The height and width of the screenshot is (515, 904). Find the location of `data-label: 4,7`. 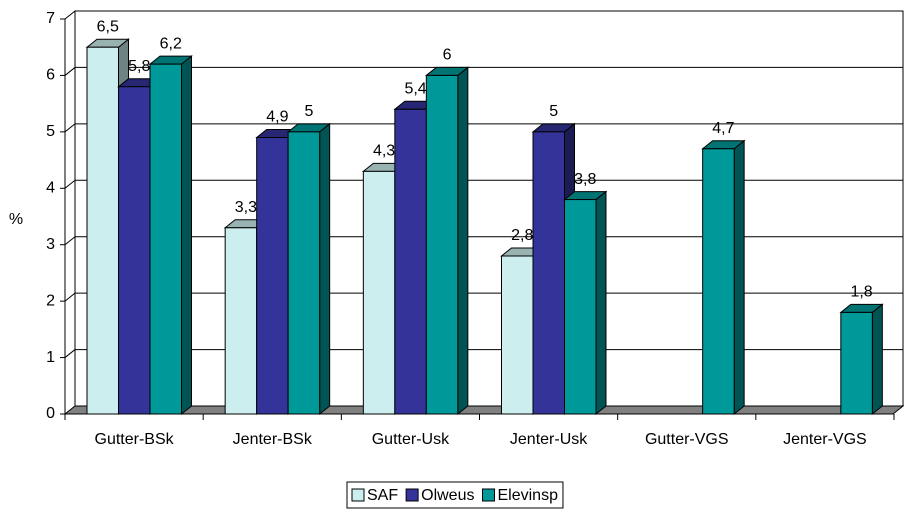

data-label: 4,7 is located at coordinates (723, 128).